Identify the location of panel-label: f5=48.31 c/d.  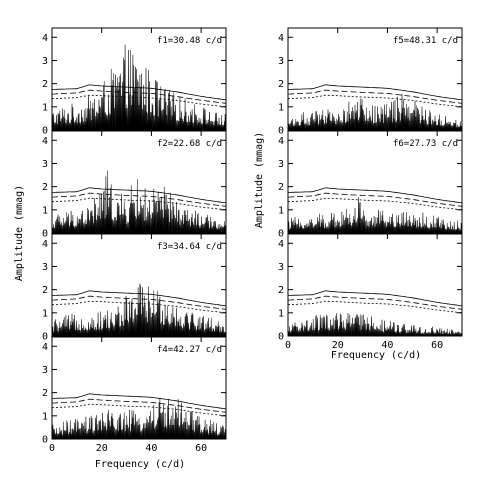
(425, 41).